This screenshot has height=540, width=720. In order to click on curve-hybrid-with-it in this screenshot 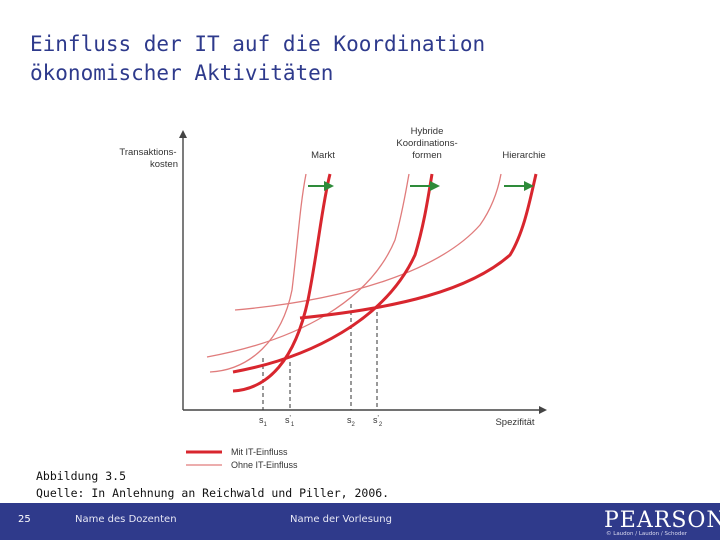, I will do `click(333, 273)`.